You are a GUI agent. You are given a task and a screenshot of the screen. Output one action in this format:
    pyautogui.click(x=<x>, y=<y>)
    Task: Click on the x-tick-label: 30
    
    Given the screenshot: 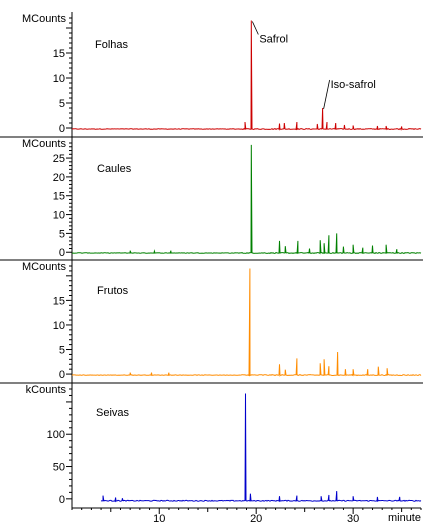 What is the action you would take?
    pyautogui.click(x=353, y=518)
    